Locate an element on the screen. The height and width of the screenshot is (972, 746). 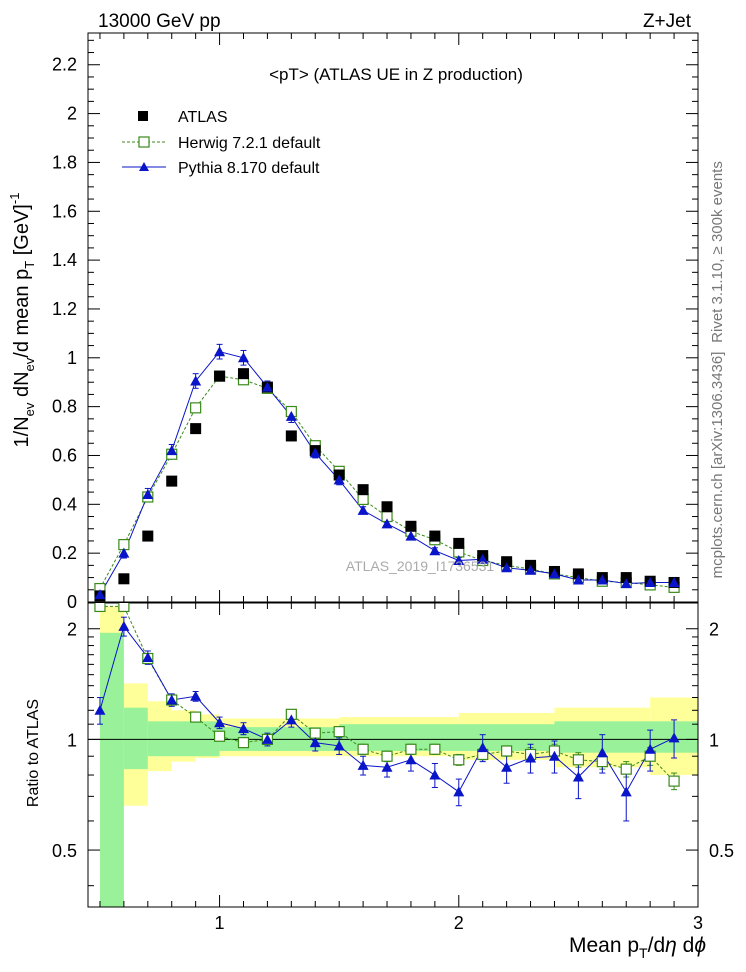
watermark: ATLAS_2019_I1736531 is located at coordinates (420, 566).